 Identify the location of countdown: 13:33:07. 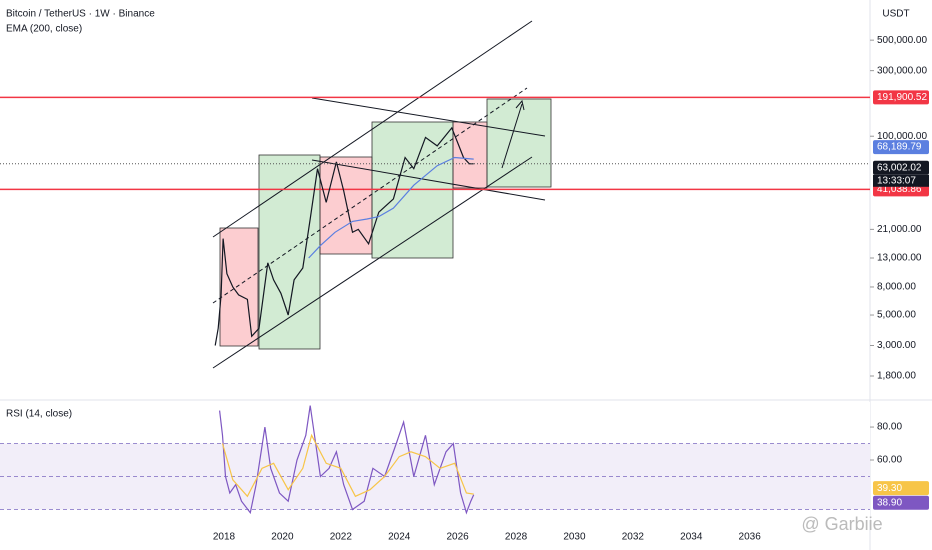
(896, 180).